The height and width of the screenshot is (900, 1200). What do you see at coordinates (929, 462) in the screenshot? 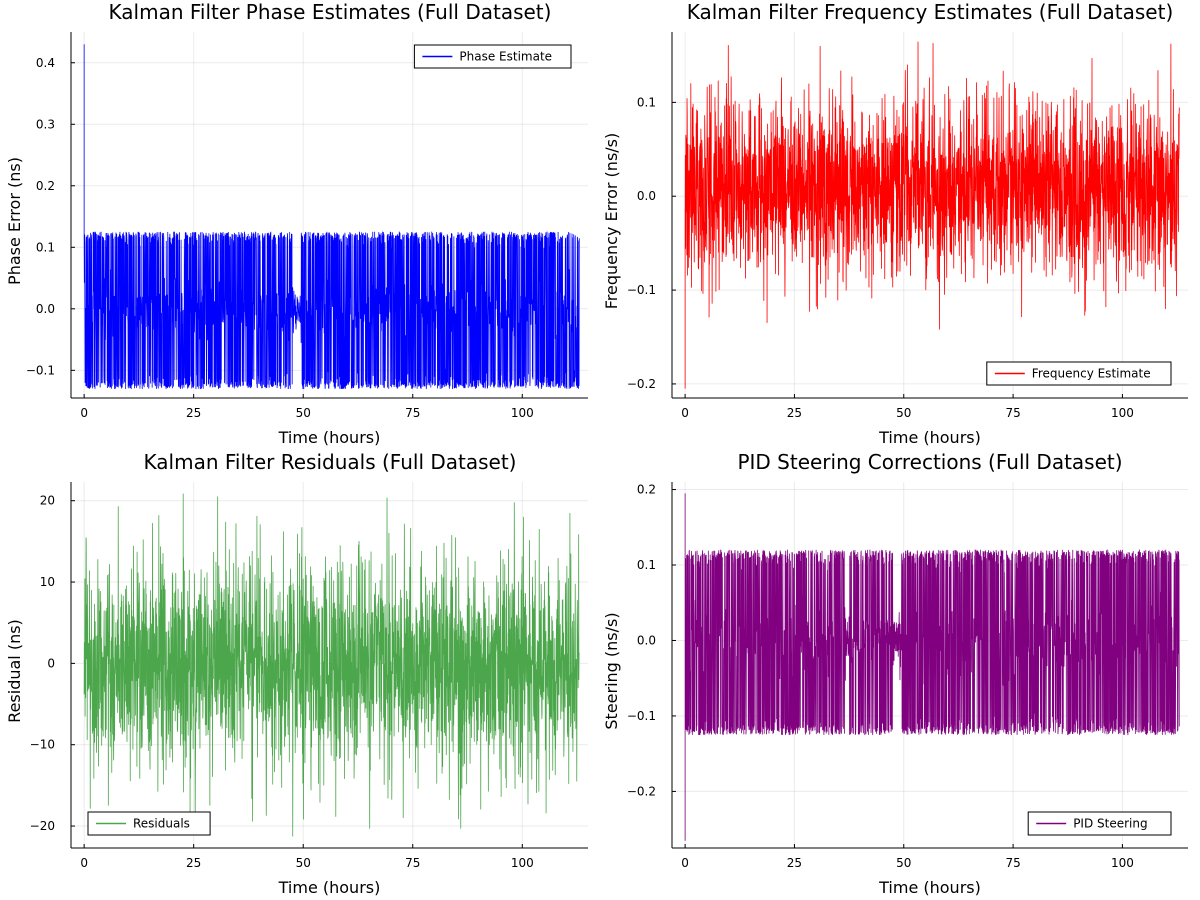
I see `chart-title: PID Steering Corrections (Full Dataset)` at bounding box center [929, 462].